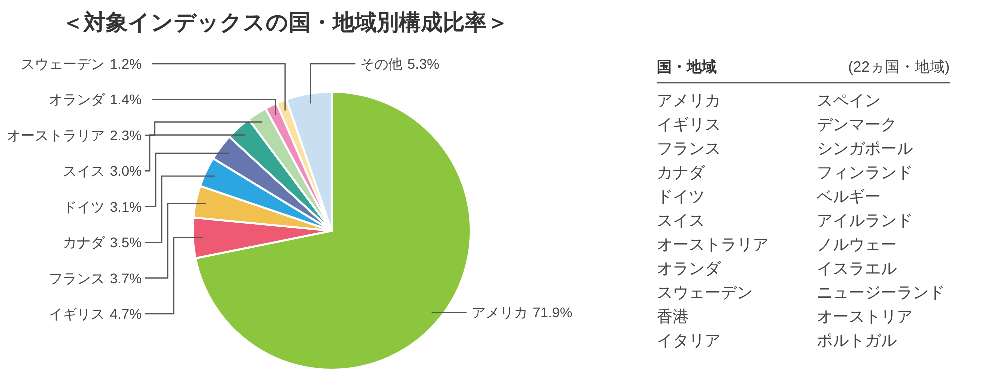 This screenshot has width=986, height=375. Describe the element at coordinates (689, 149) in the screenshot. I see `category-label: フランス` at that location.